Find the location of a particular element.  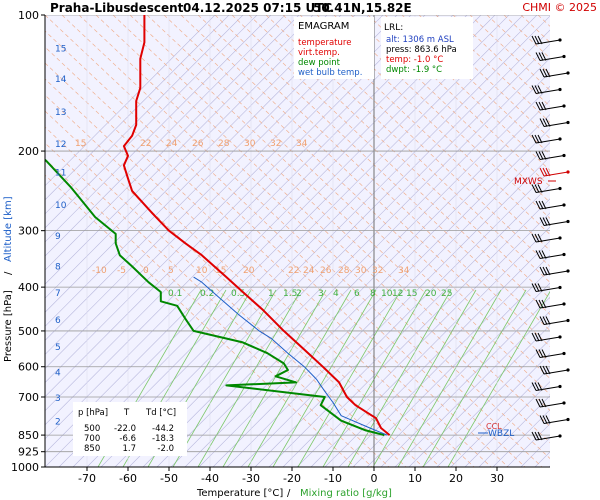

datetime-label: 04.12.2025 07:15 UTC is located at coordinates (257, 8).